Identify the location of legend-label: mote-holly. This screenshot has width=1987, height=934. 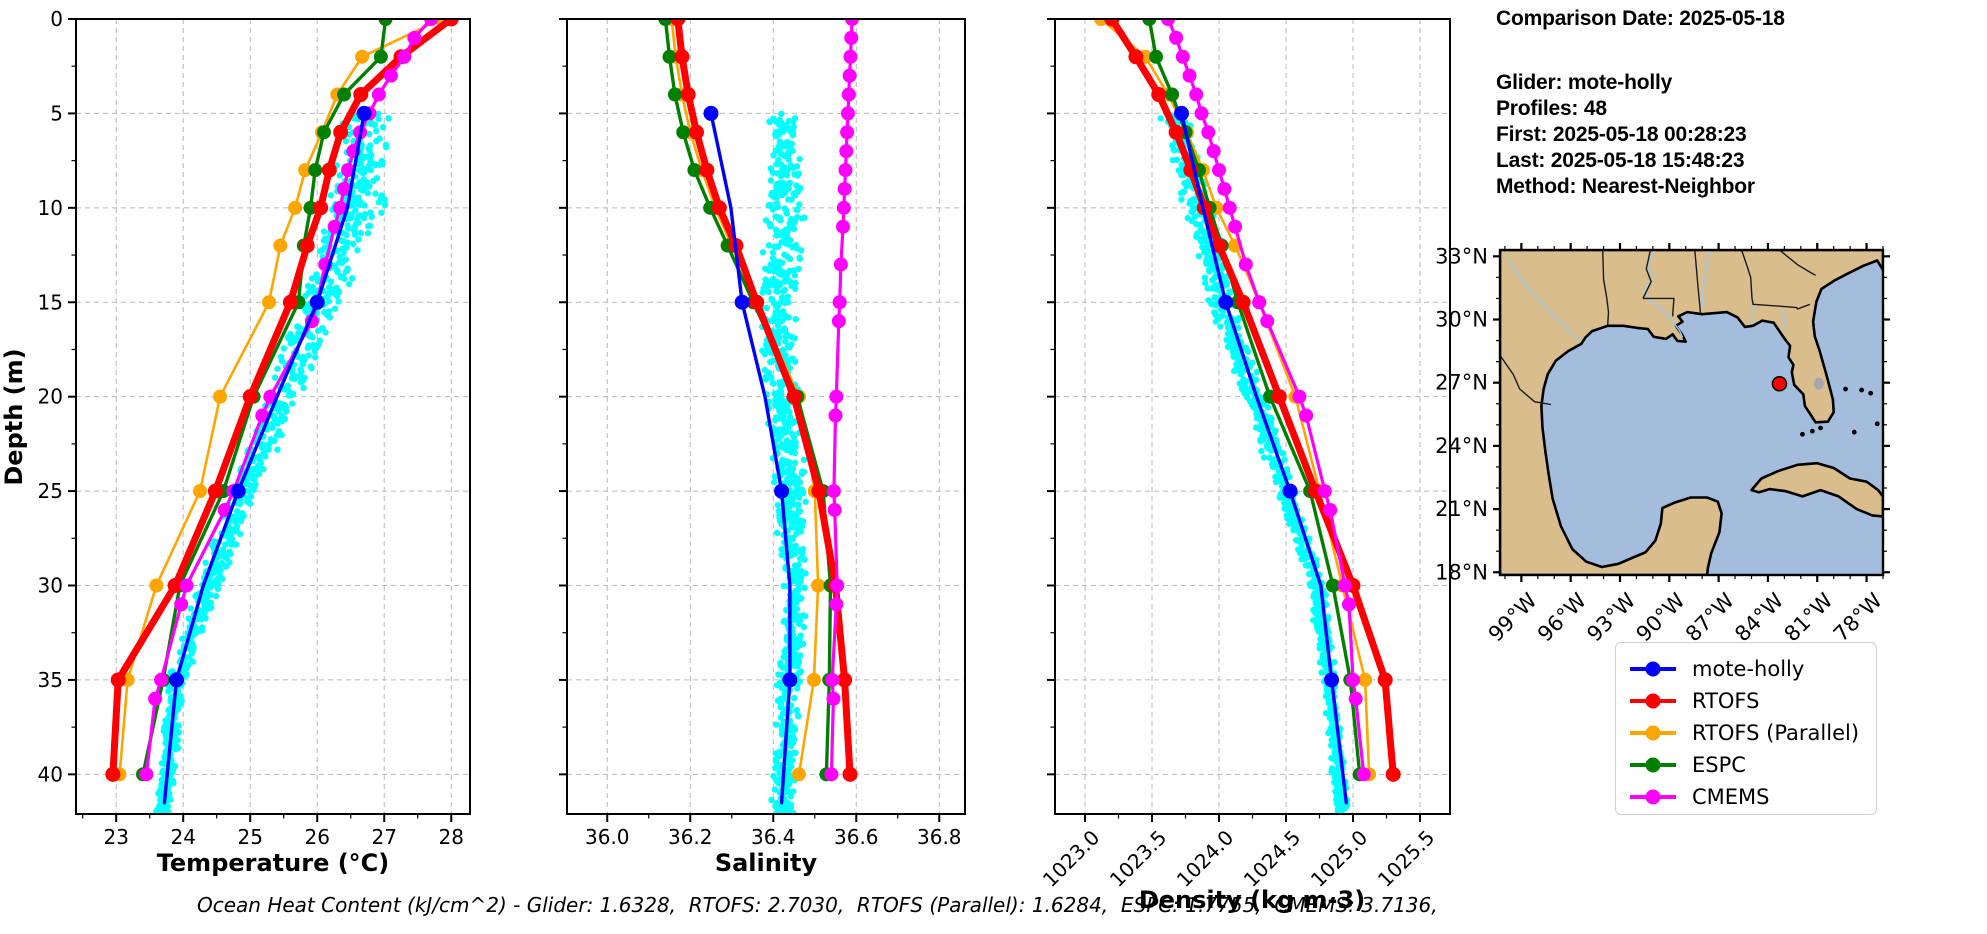
(1748, 669).